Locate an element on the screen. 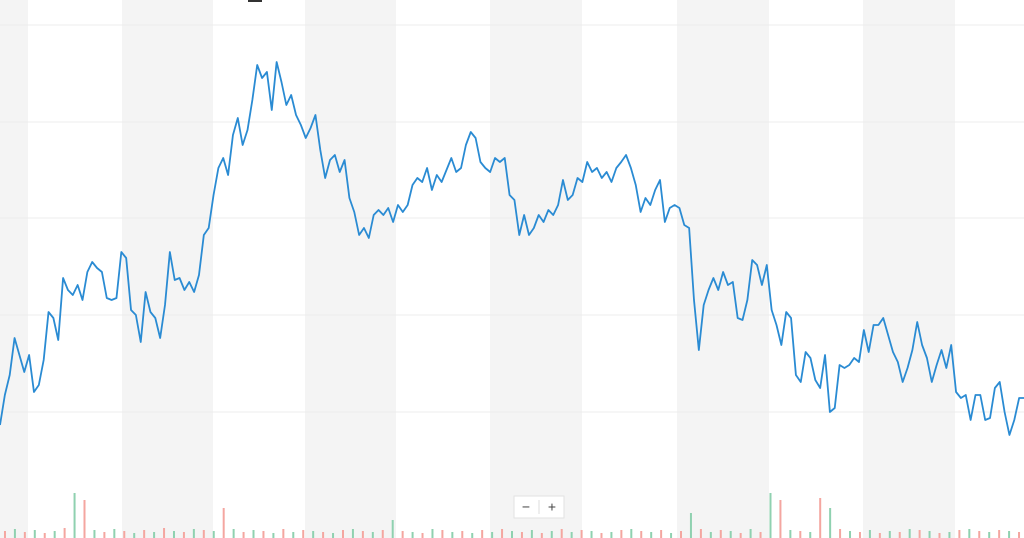 This screenshot has height=538, width=1024. zoom-in: + is located at coordinates (552, 507).